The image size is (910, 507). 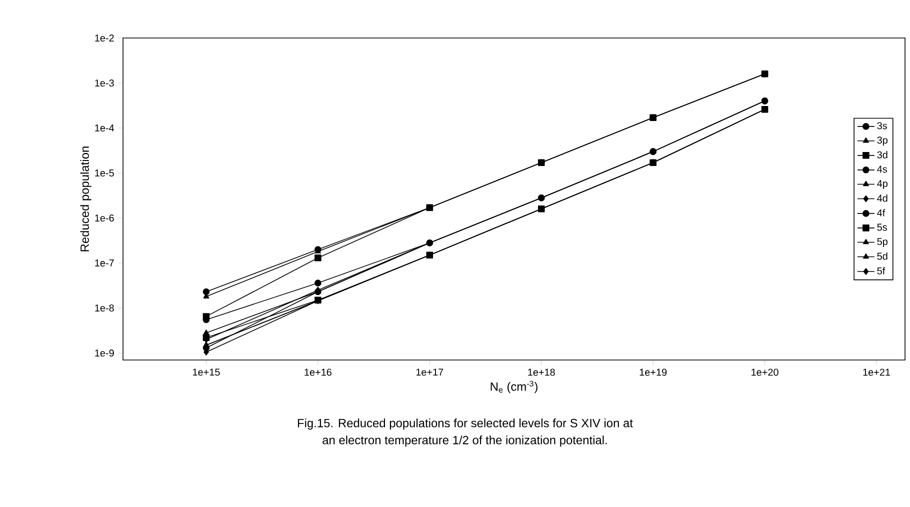 What do you see at coordinates (430, 372) in the screenshot?
I see `x-tick-label: 1e+17` at bounding box center [430, 372].